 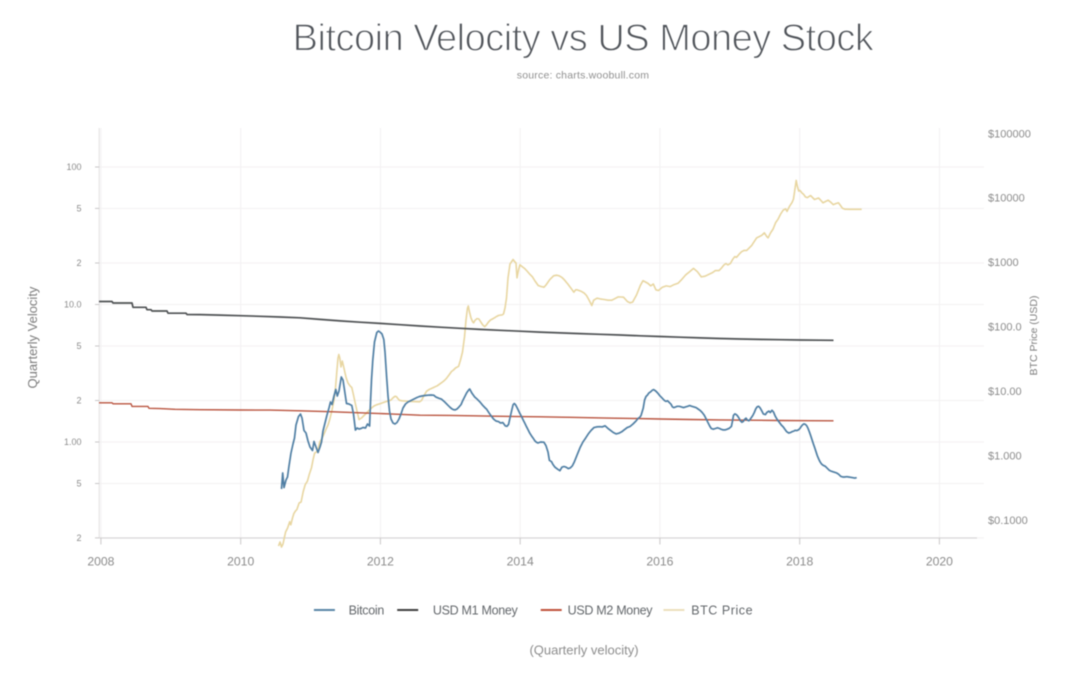 What do you see at coordinates (1008, 521) in the screenshot?
I see `svg-text: $0.1000` at bounding box center [1008, 521].